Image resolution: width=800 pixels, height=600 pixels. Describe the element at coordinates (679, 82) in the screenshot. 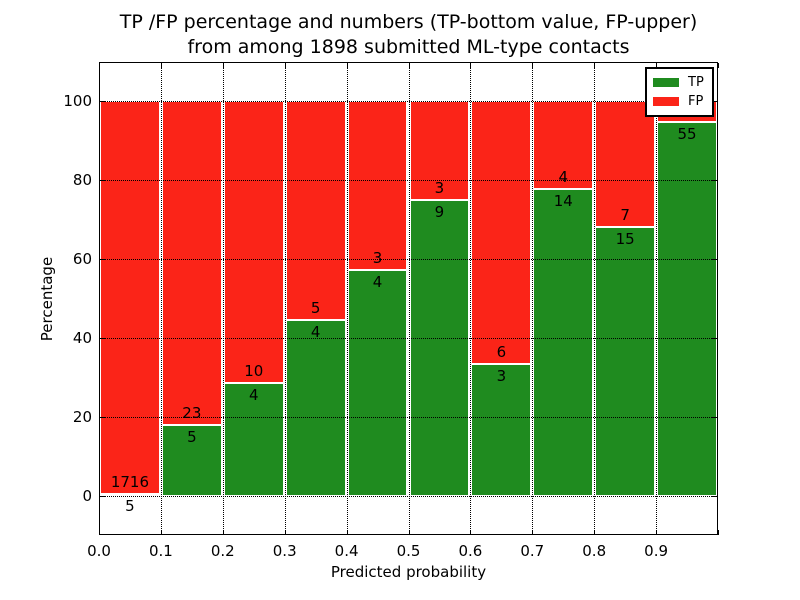

I see `legend-item-tp: TP` at that location.